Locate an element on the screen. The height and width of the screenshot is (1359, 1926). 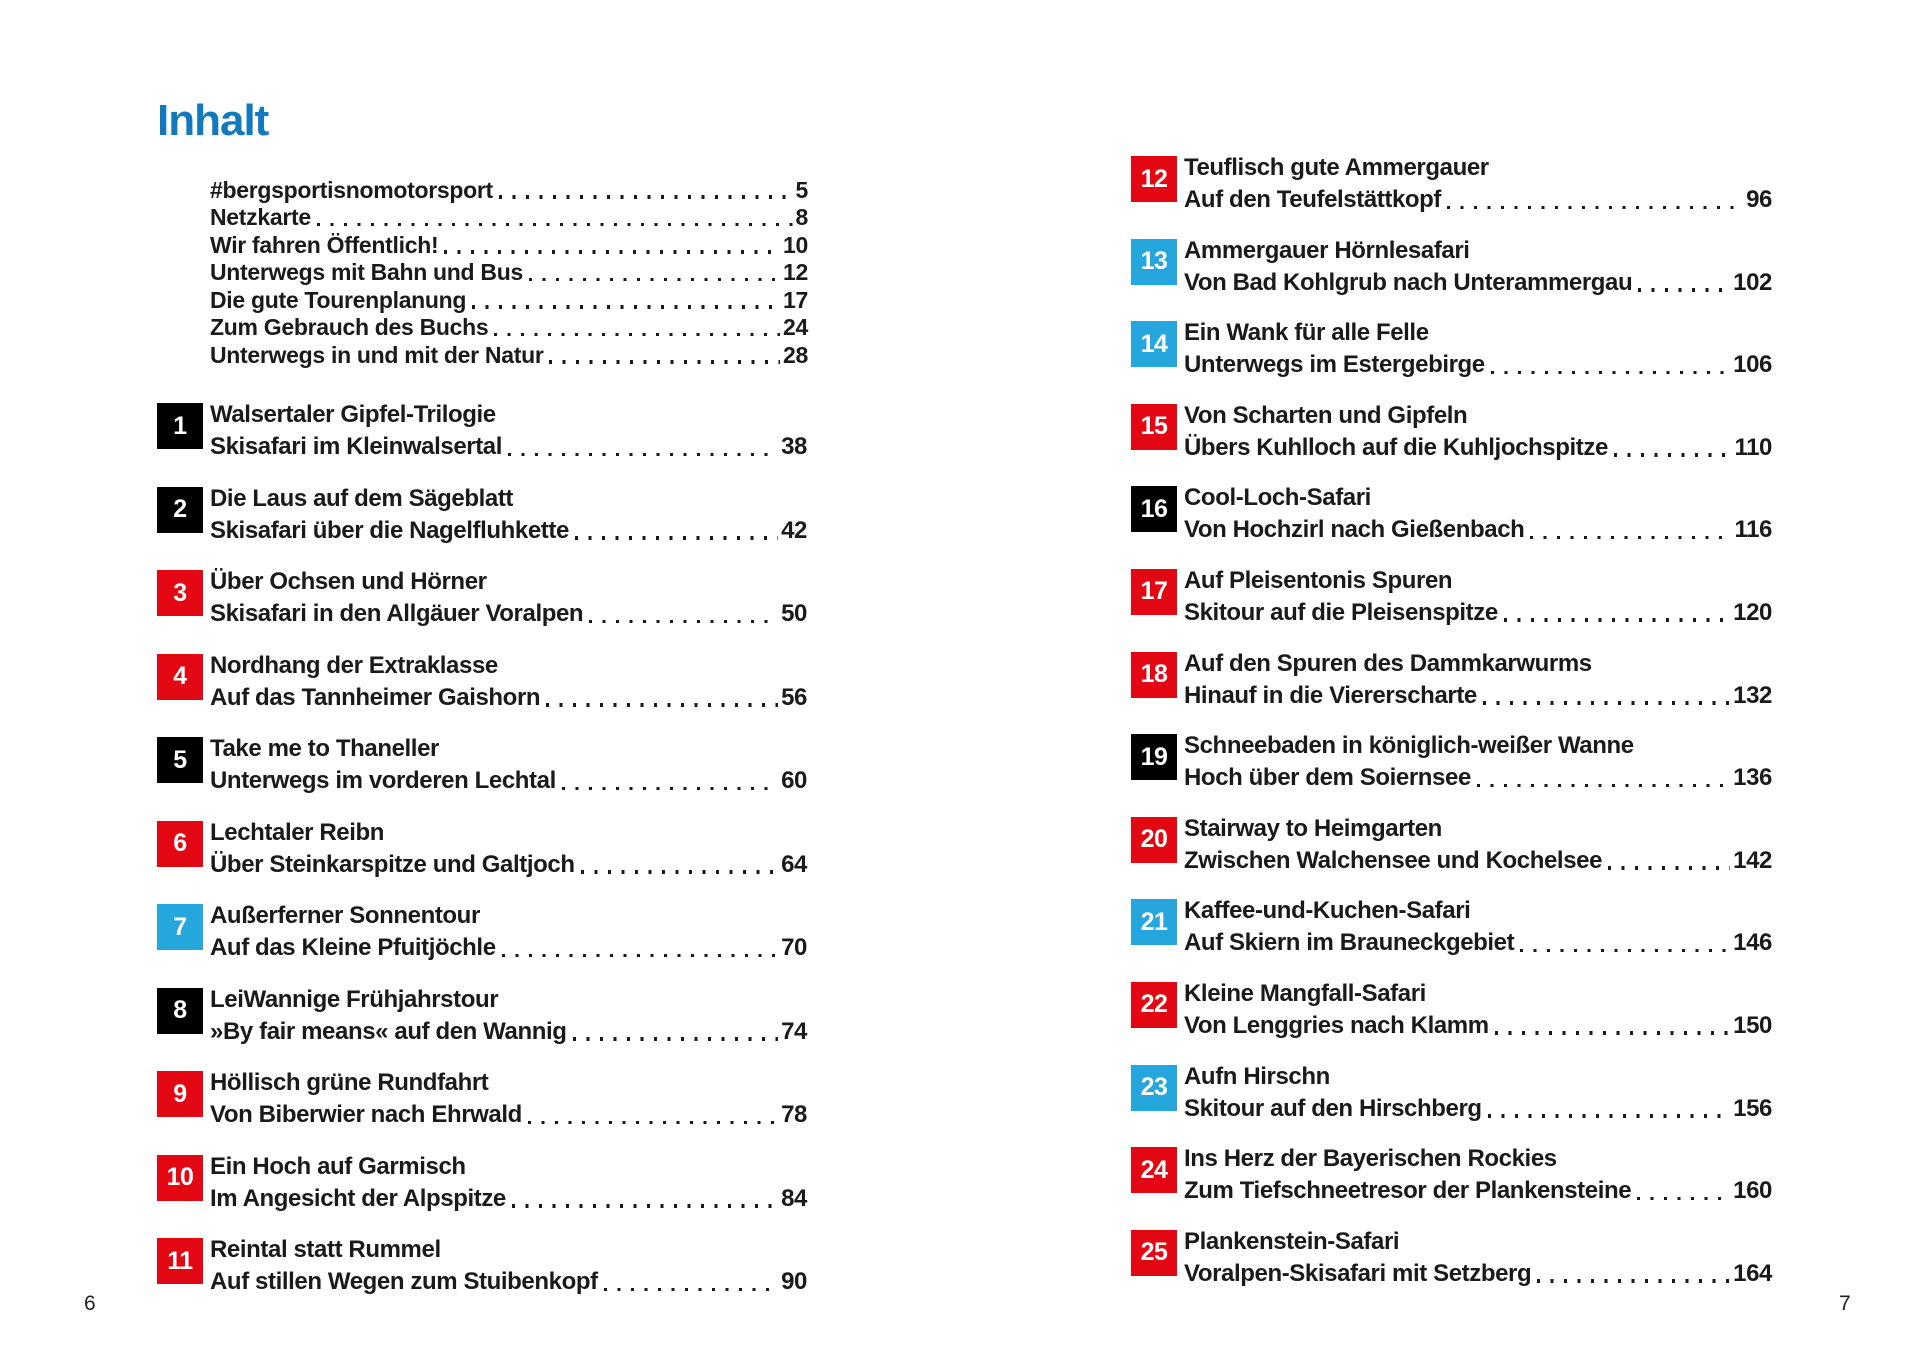
entry-subtitle-row: Von Bad Kohlgrub nach Unterammergau 102 is located at coordinates (1478, 281).